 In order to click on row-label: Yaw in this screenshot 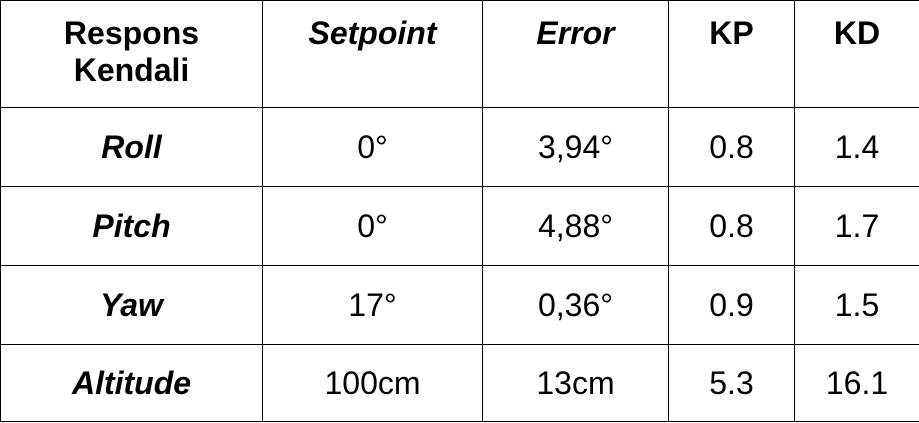, I will do `click(131, 305)`.